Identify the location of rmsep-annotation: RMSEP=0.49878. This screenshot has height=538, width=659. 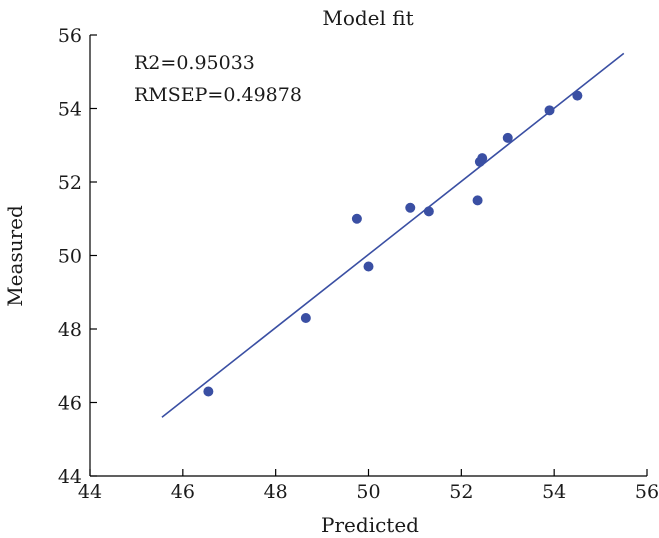
(218, 95).